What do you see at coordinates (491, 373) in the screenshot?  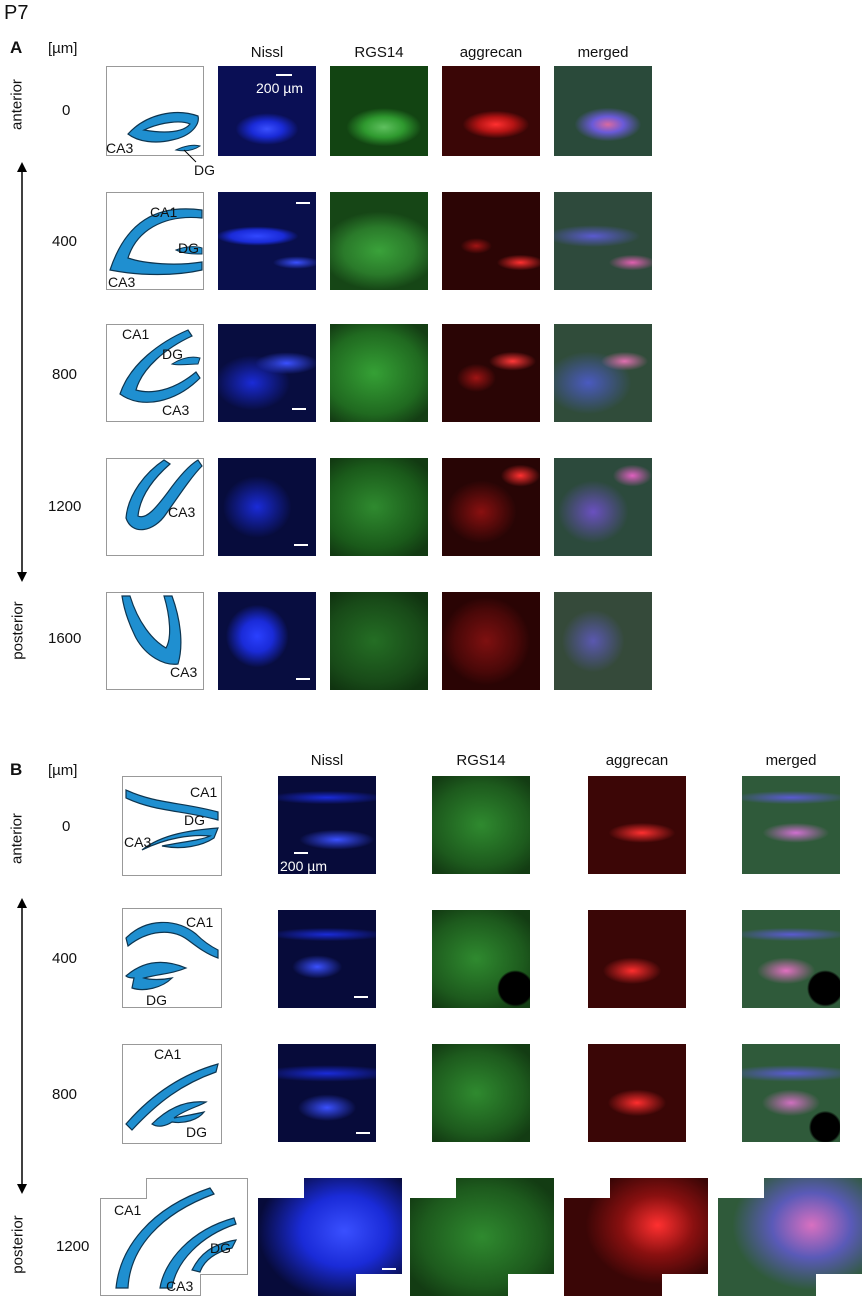 I see `micrograph-a-800-aggrecan` at bounding box center [491, 373].